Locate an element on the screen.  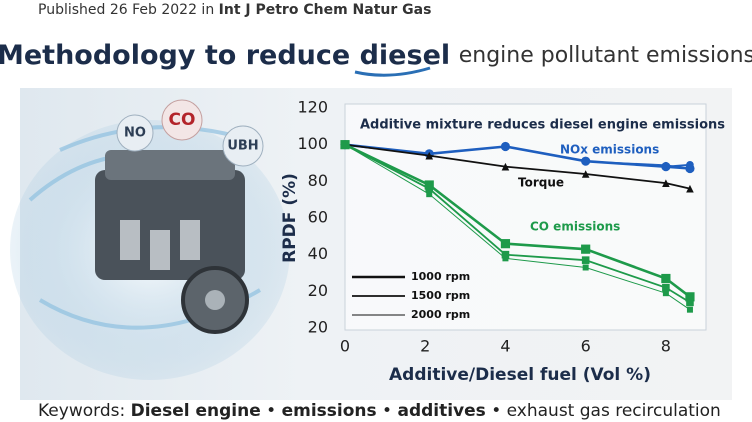
y-tick-label: 120 is located at coordinates (312, 107).